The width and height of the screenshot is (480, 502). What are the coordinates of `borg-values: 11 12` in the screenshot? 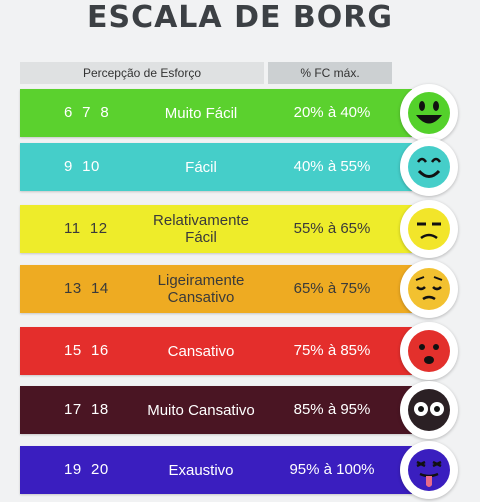 It's located at (86, 228).